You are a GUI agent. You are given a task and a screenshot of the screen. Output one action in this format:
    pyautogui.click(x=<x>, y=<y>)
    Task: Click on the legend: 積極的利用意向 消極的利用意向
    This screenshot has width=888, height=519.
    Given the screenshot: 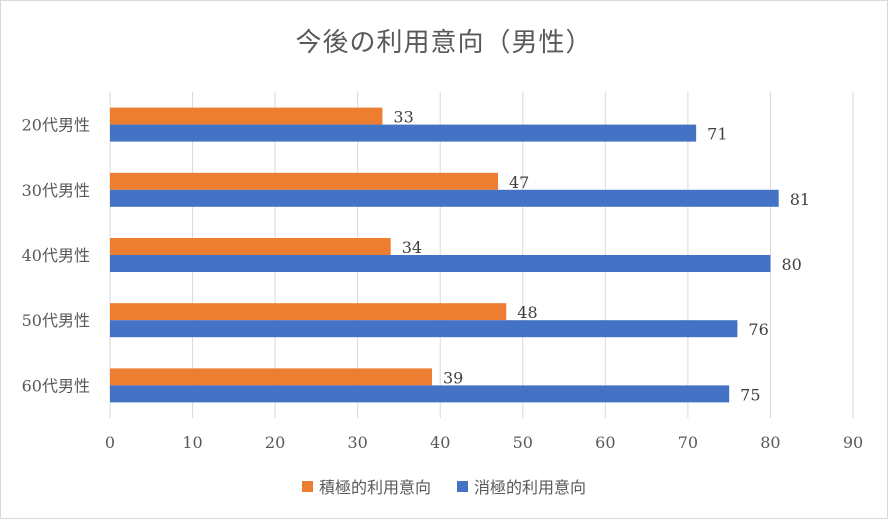 What is the action you would take?
    pyautogui.click(x=444, y=486)
    